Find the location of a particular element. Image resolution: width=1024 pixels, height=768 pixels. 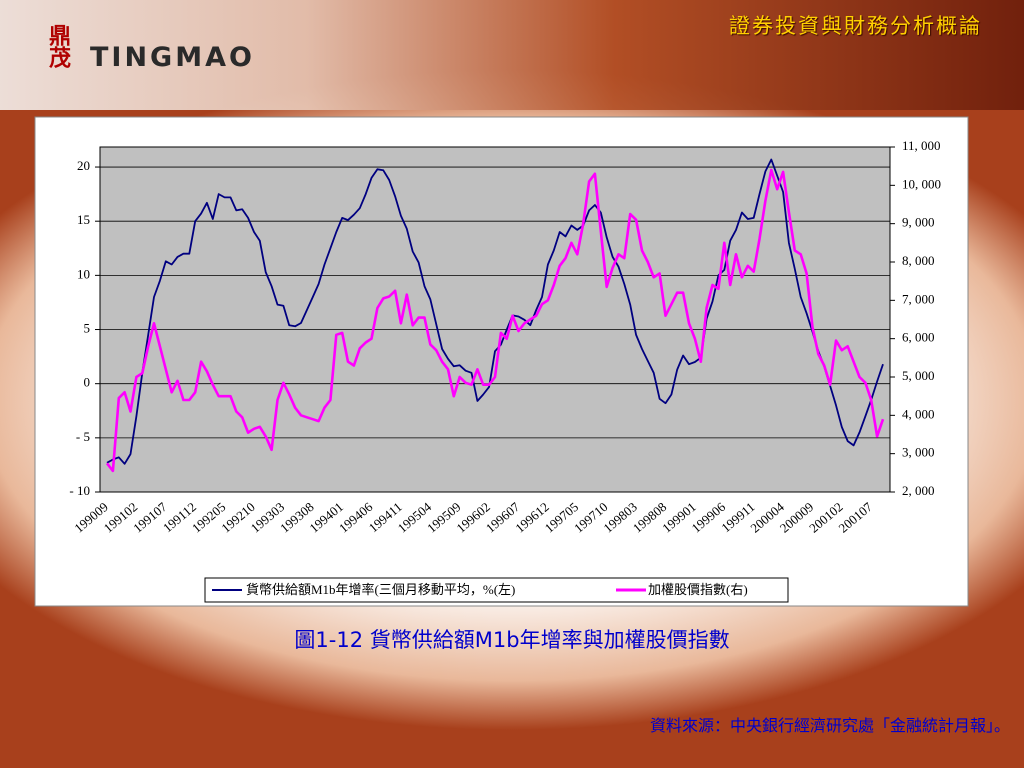

legend-label: 貨幣供給額M1b年增率(三個月移動平均，%(左) is located at coordinates (380, 589).